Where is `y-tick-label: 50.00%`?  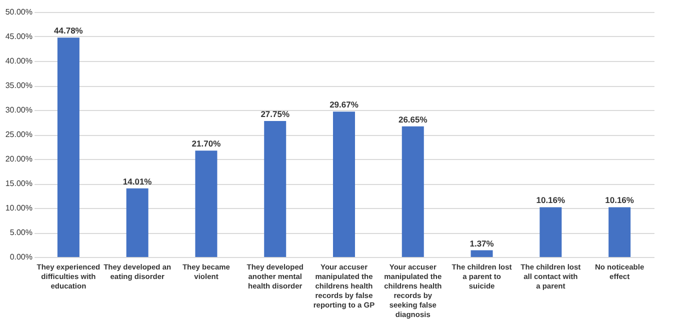 y-tick-label: 50.00% is located at coordinates (18, 12).